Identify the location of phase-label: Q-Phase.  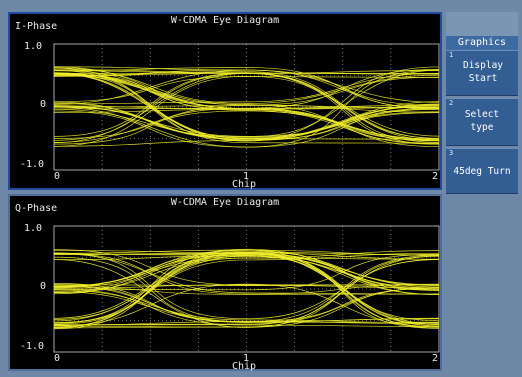
(36, 208).